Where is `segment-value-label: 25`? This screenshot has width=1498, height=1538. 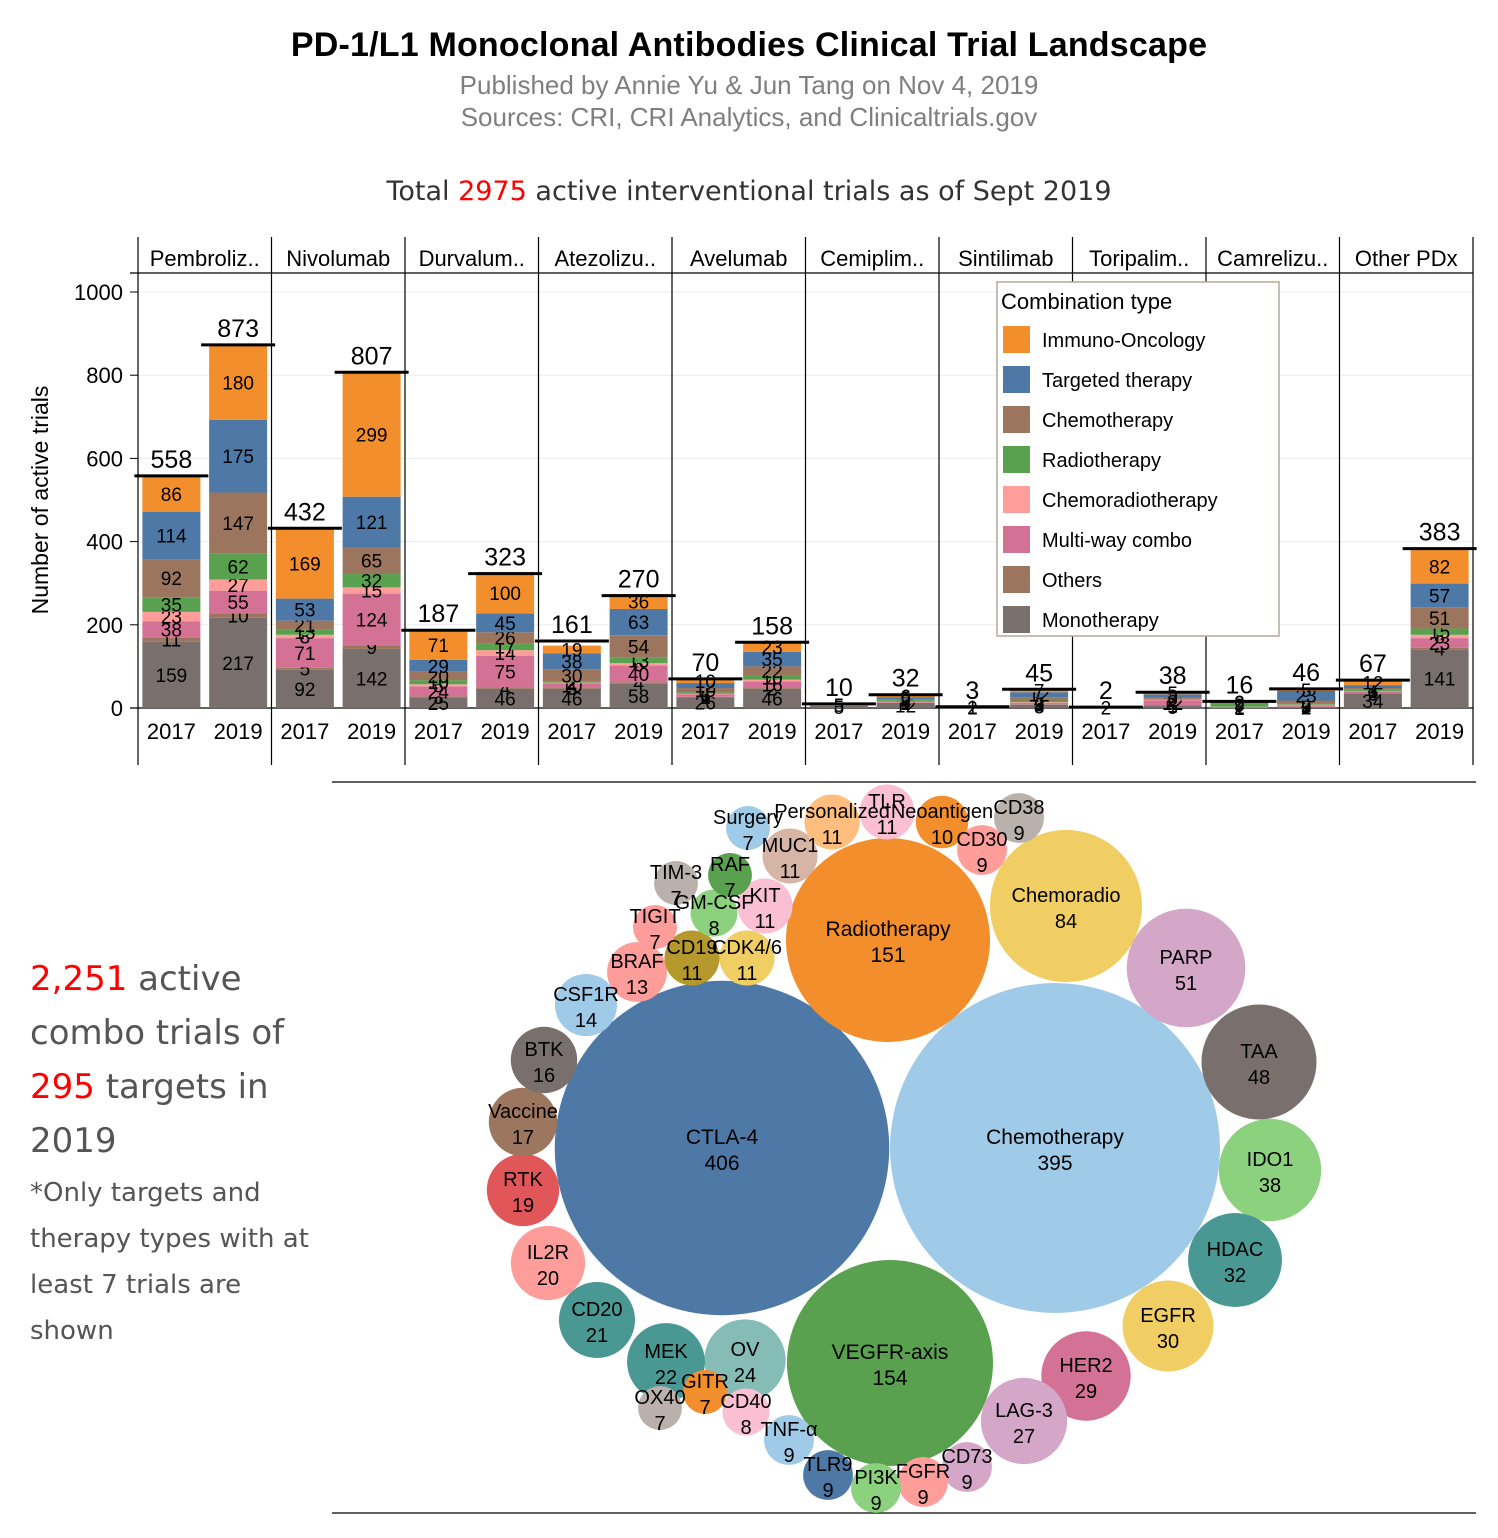
segment-value-label: 25 is located at coordinates (438, 704).